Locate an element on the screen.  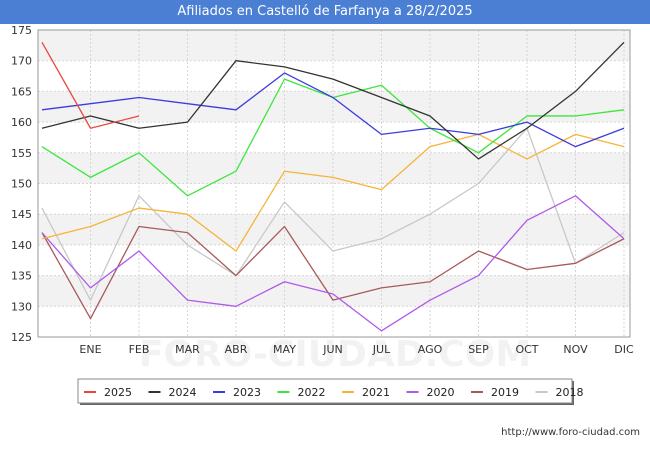
x-tick-label: DIC is located at coordinates (624, 349).